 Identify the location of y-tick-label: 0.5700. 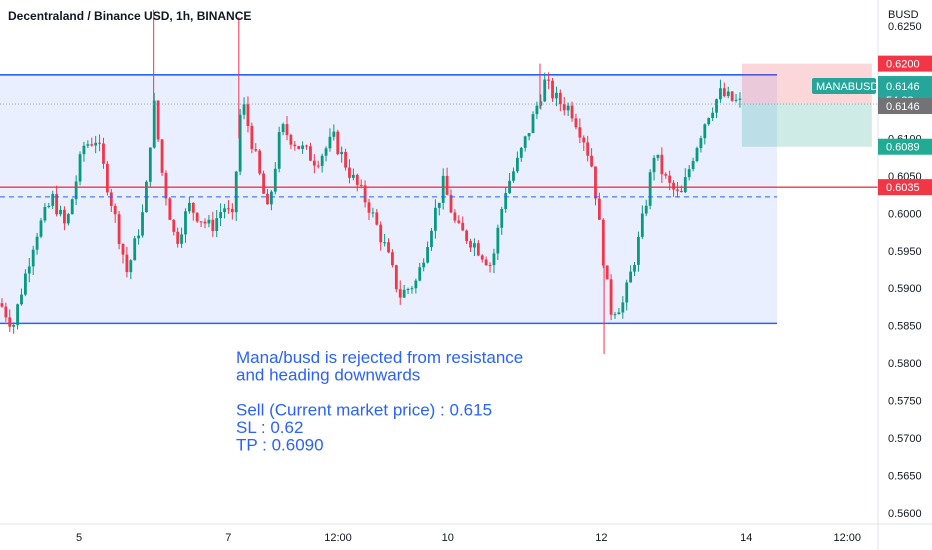
(905, 439).